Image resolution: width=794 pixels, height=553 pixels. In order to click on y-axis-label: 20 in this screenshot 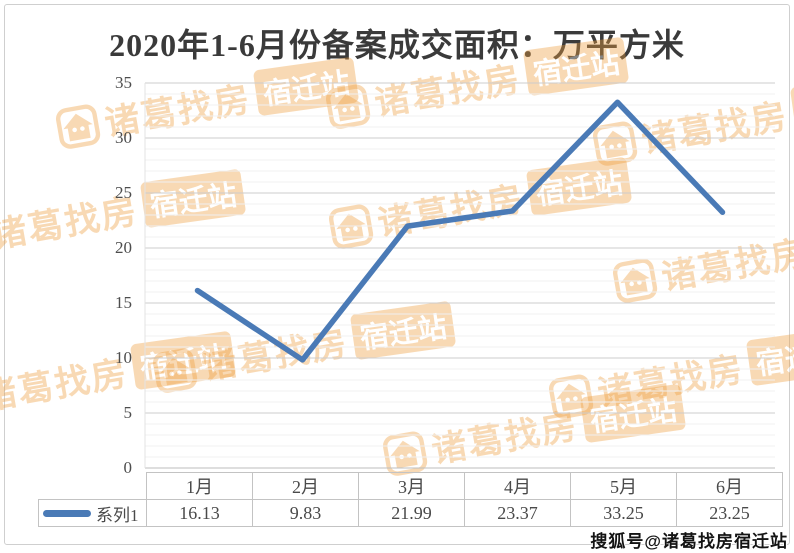, I will do `click(123, 247)`.